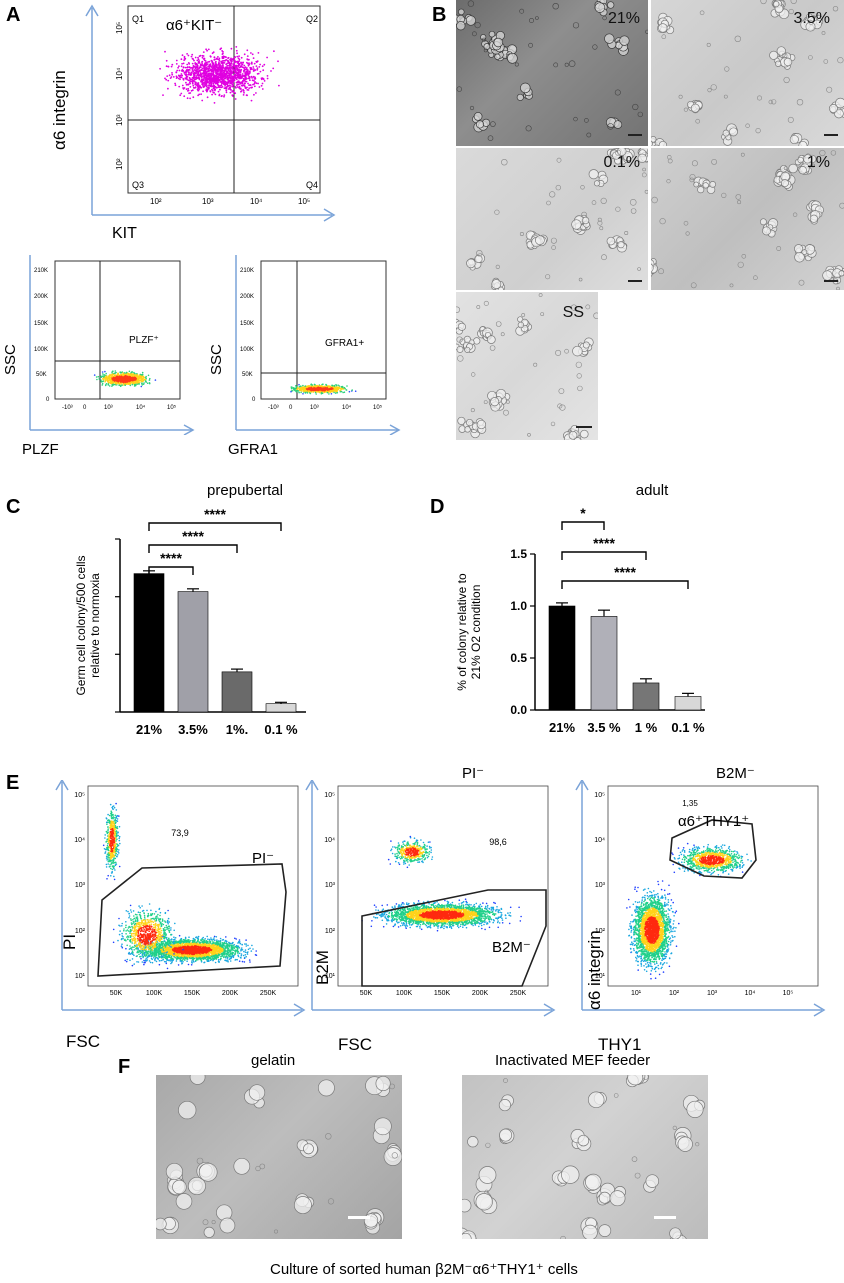 This screenshot has width=844, height=1283. I want to click on plzf-ytick-0: 210K, so click(41, 271).